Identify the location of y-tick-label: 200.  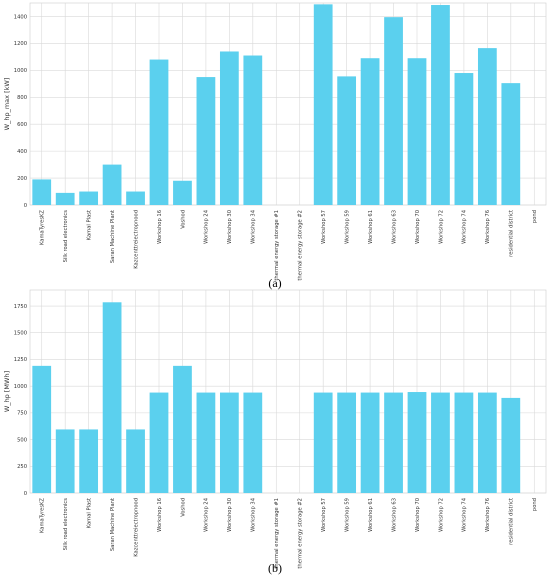
(22, 179).